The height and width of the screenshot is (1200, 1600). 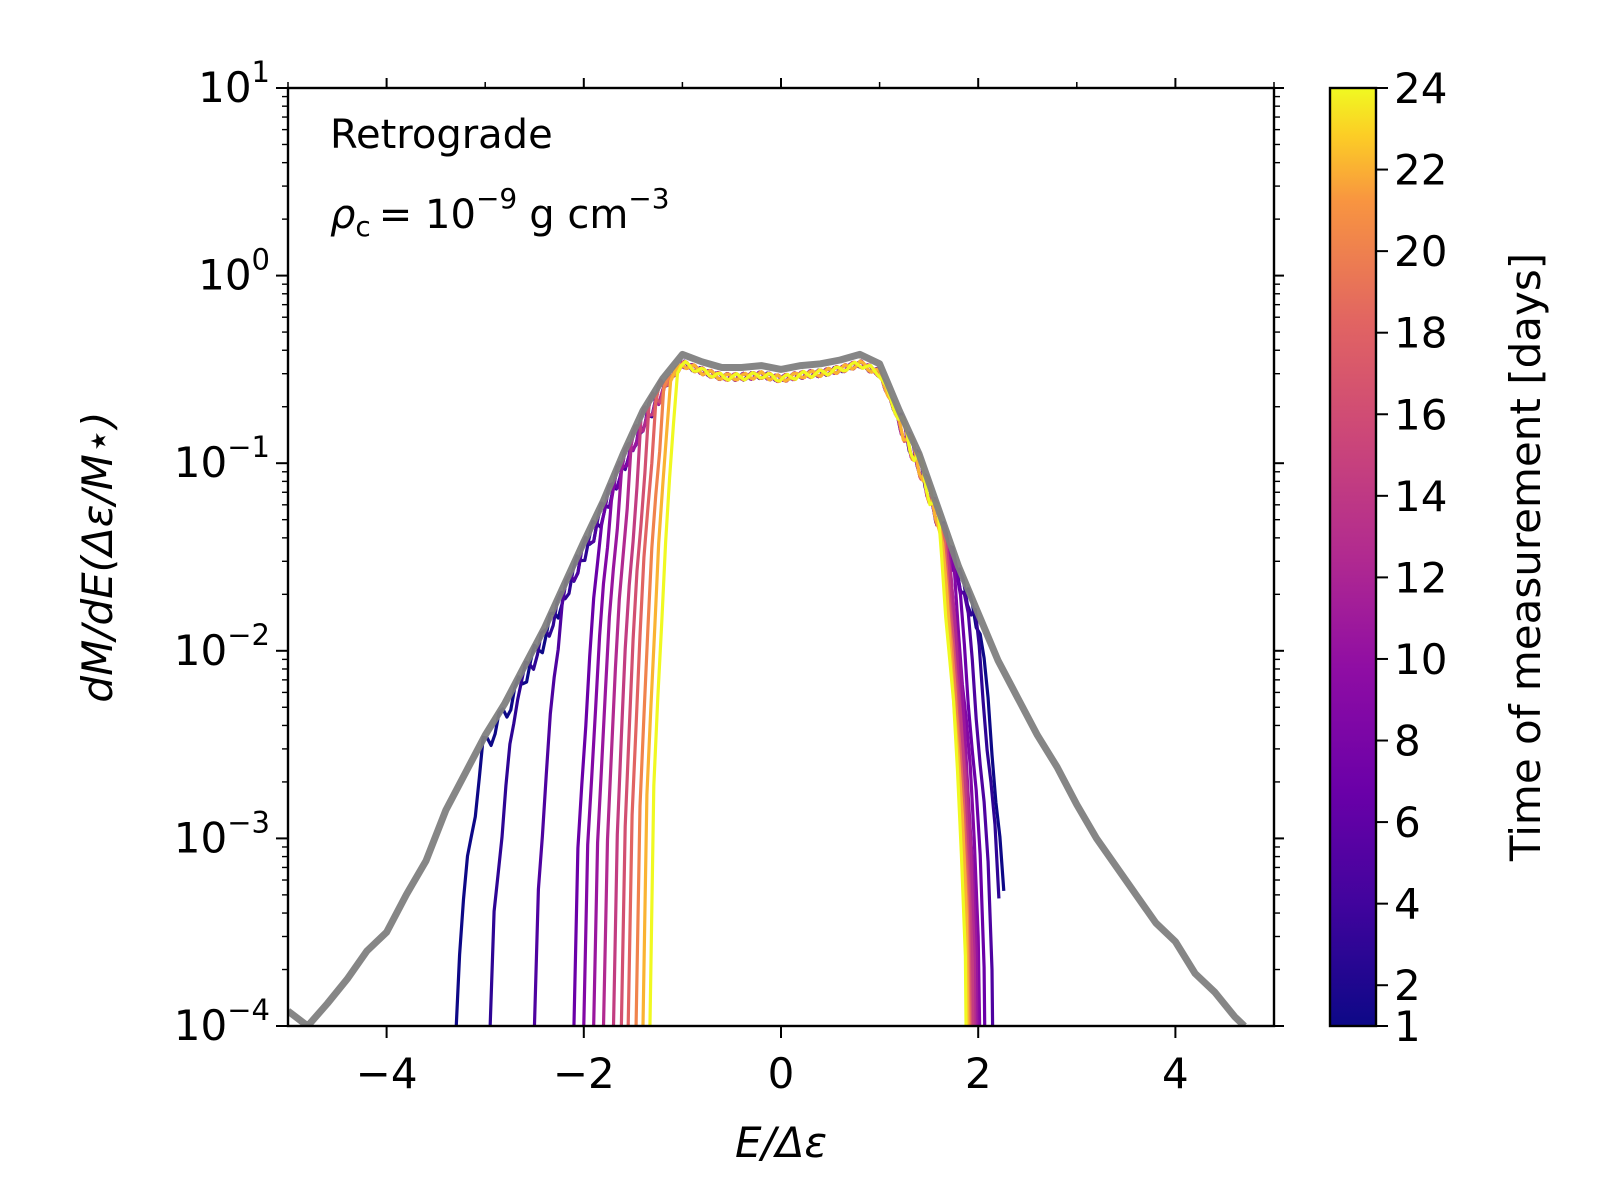 I want to click on colorbar-tick-label: 8, so click(x=1407, y=741).